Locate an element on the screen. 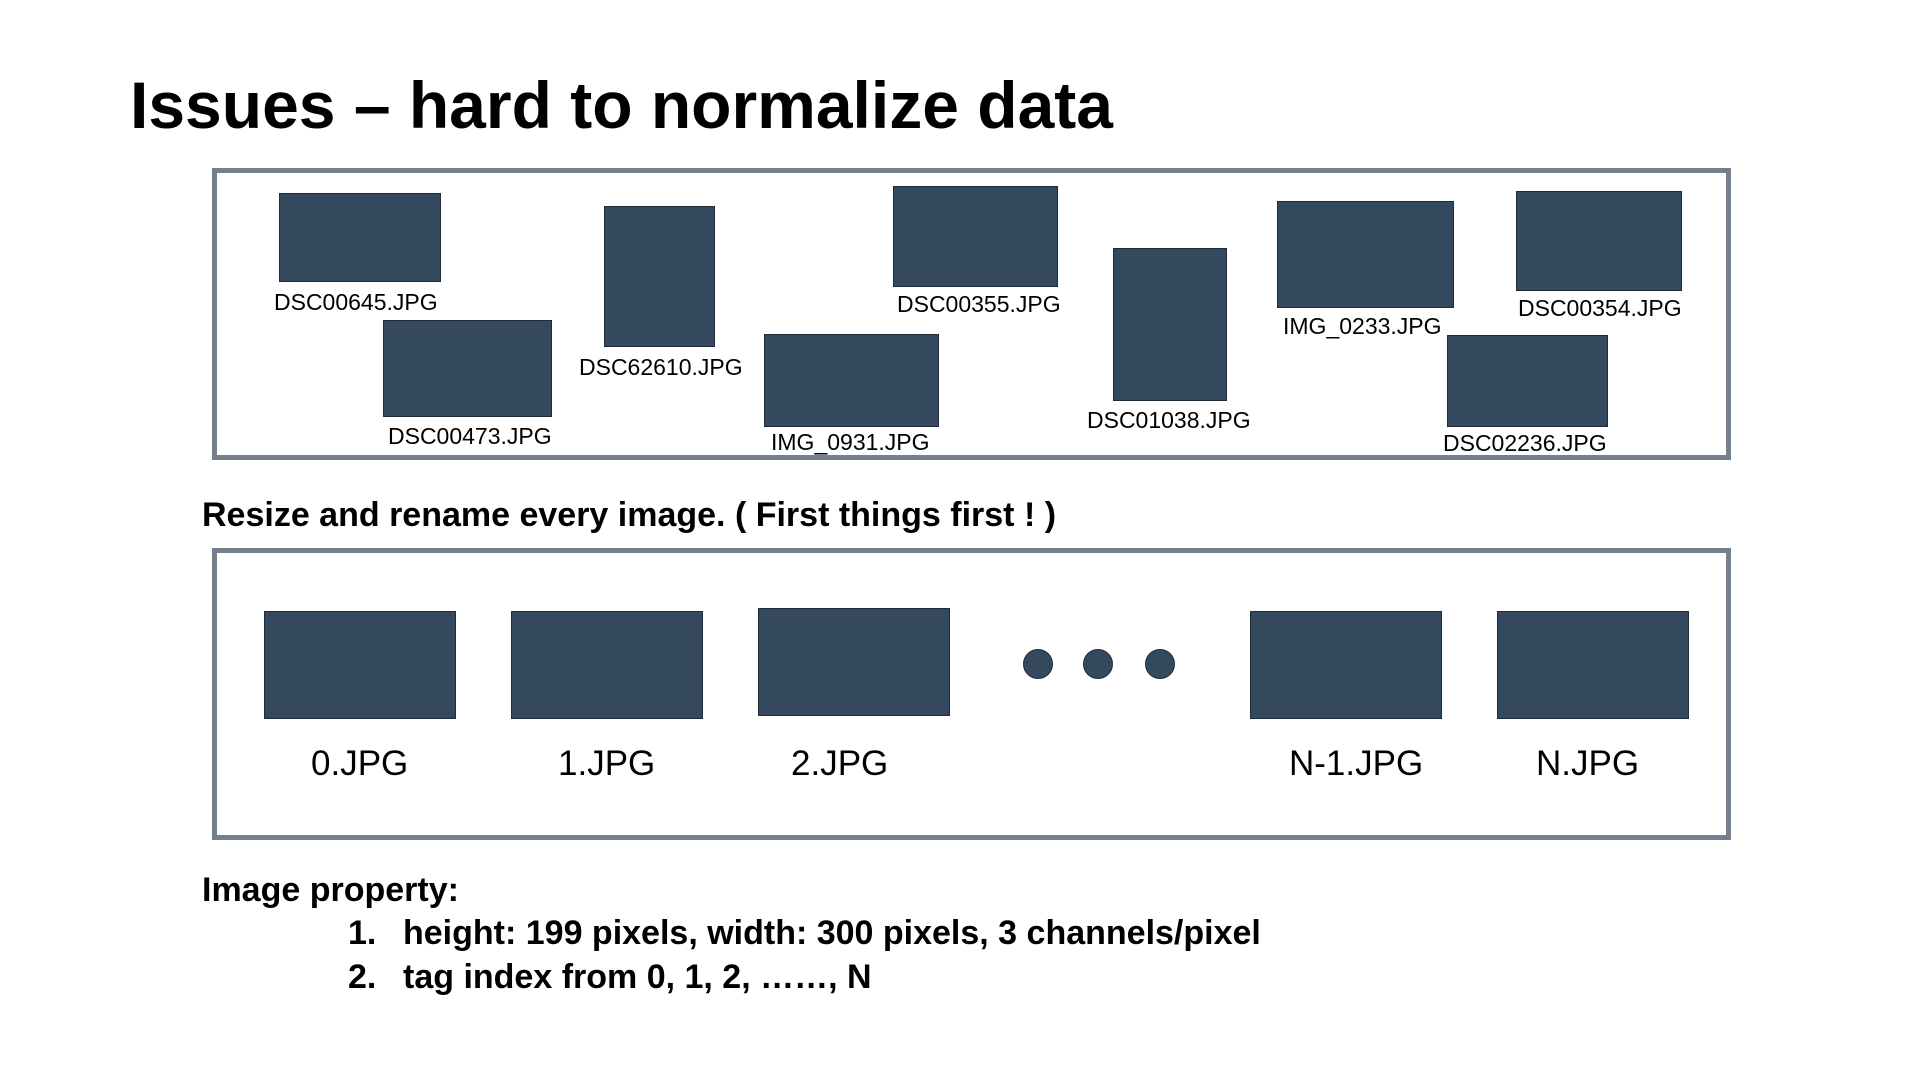 Image resolution: width=1920 pixels, height=1080 pixels. property-heading: Image property: is located at coordinates (330, 890).